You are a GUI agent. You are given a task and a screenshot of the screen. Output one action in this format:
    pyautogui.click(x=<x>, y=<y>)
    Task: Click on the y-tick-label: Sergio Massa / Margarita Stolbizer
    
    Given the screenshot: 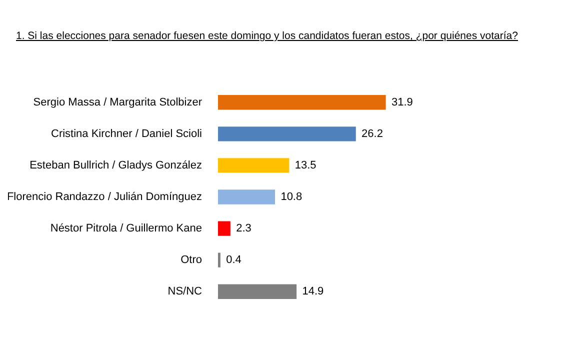 What is the action you would take?
    pyautogui.click(x=117, y=102)
    